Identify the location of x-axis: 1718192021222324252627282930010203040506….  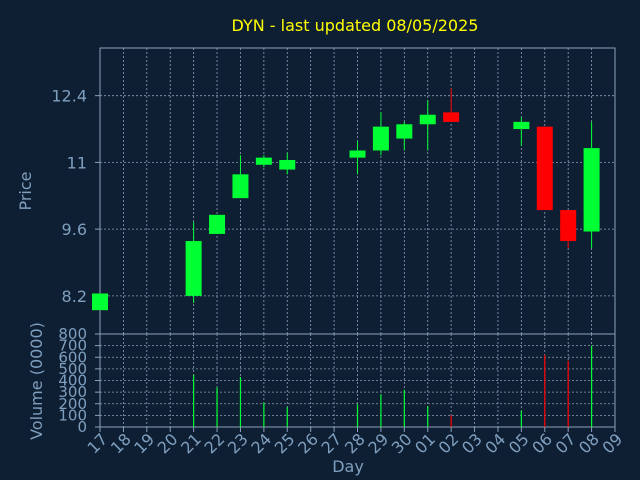
(354, 442).